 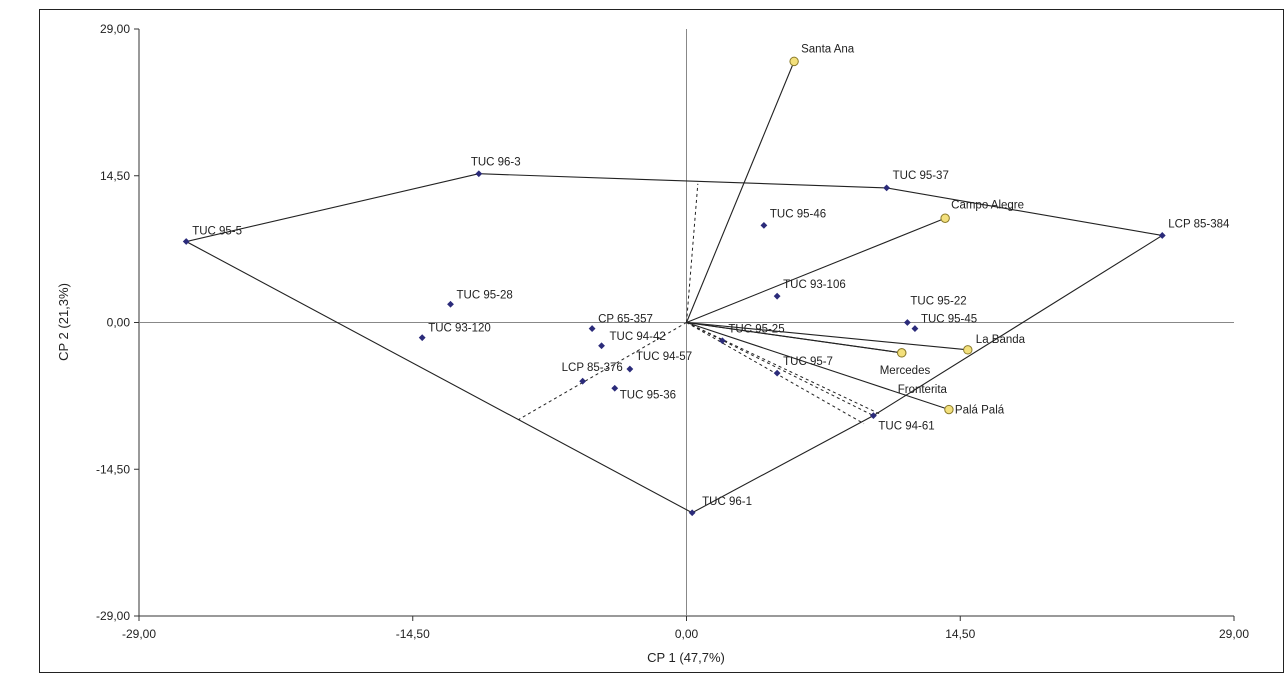 I want to click on vector-santa-ana, so click(x=740, y=192).